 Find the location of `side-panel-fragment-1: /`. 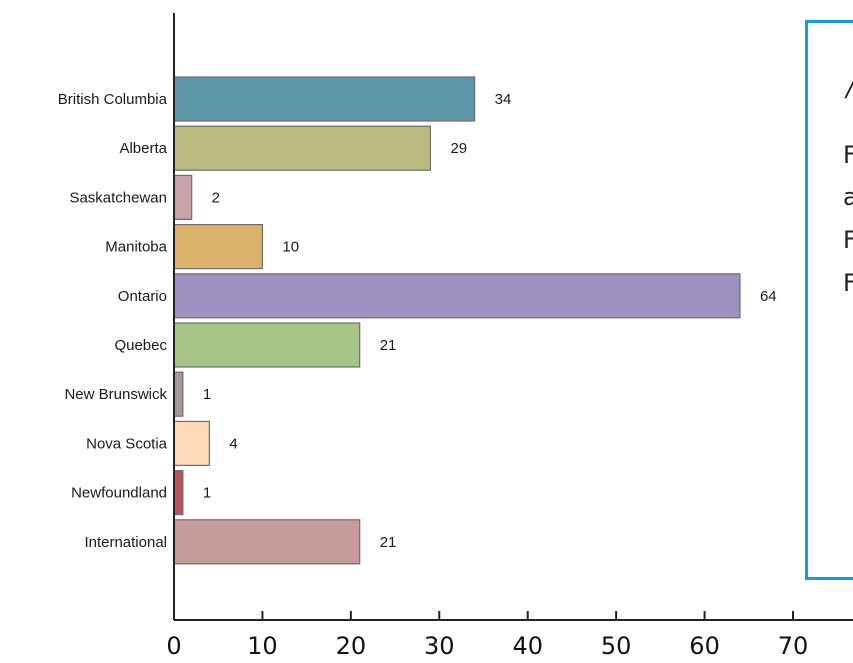

side-panel-fragment-1: / is located at coordinates (849, 88).